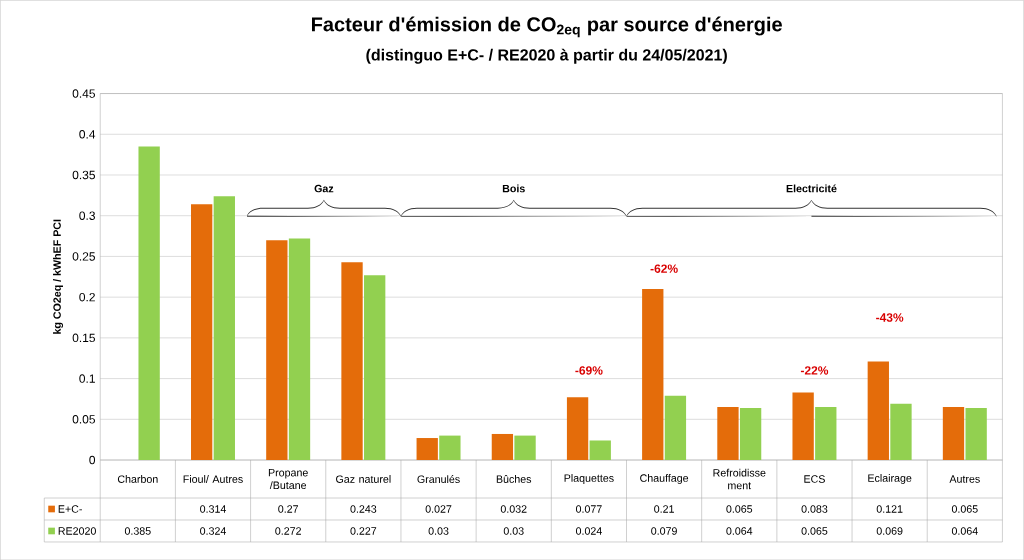 The image size is (1024, 560). What do you see at coordinates (588, 509) in the screenshot?
I see `data-label: 0.077` at bounding box center [588, 509].